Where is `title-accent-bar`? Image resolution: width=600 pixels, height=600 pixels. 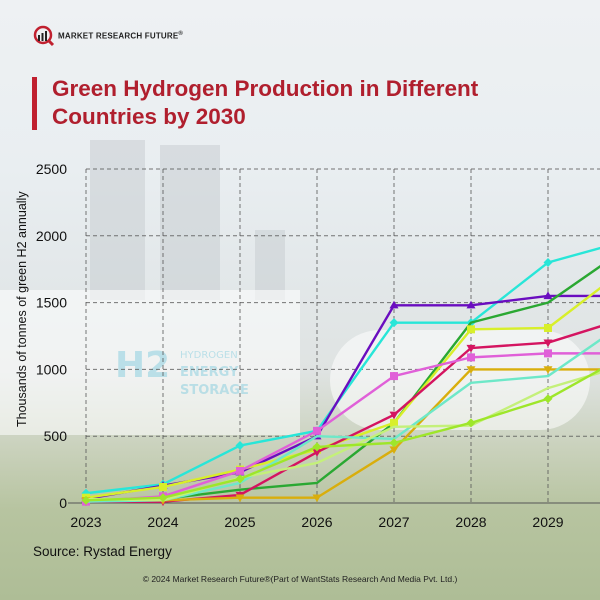
title-accent-bar is located at coordinates (34, 103).